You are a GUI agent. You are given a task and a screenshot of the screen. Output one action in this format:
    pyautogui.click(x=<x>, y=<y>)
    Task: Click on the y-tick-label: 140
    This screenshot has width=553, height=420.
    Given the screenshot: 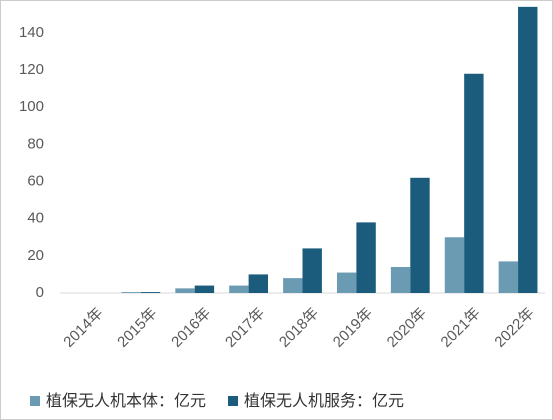 What is the action you would take?
    pyautogui.click(x=31, y=32)
    